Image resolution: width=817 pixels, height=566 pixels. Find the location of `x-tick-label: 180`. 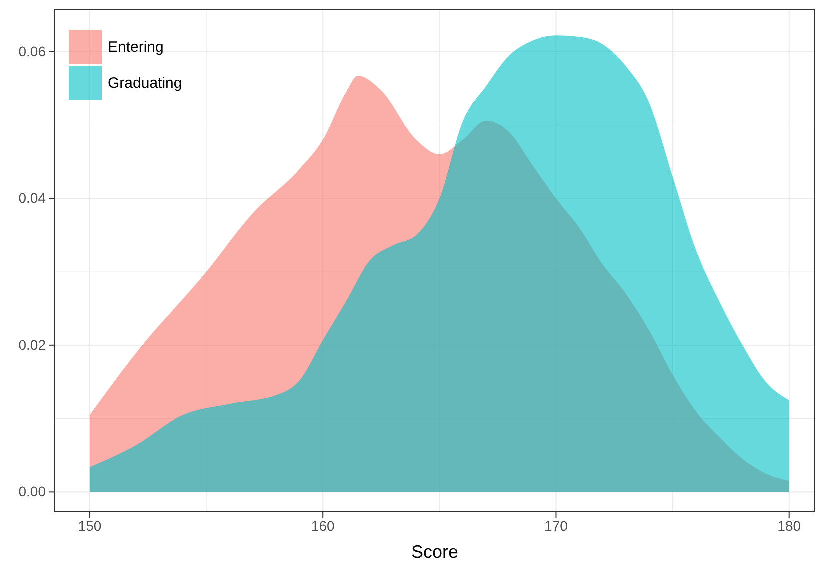

x-tick-label: 180 is located at coordinates (790, 526).